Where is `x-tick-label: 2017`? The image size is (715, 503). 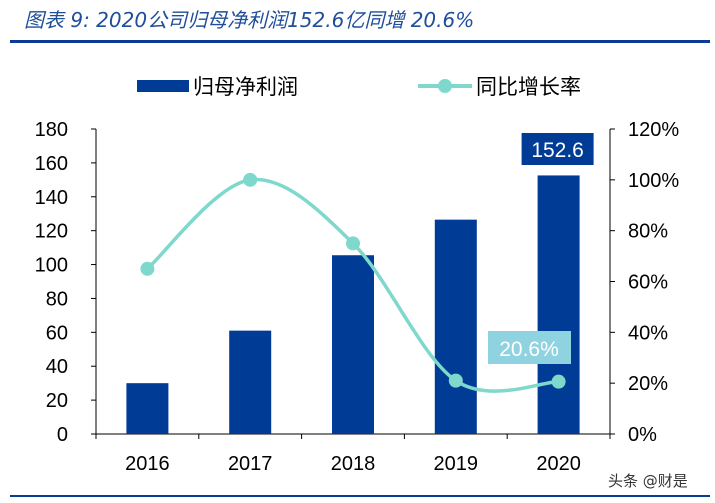
x-tick-label: 2017 is located at coordinates (250, 464).